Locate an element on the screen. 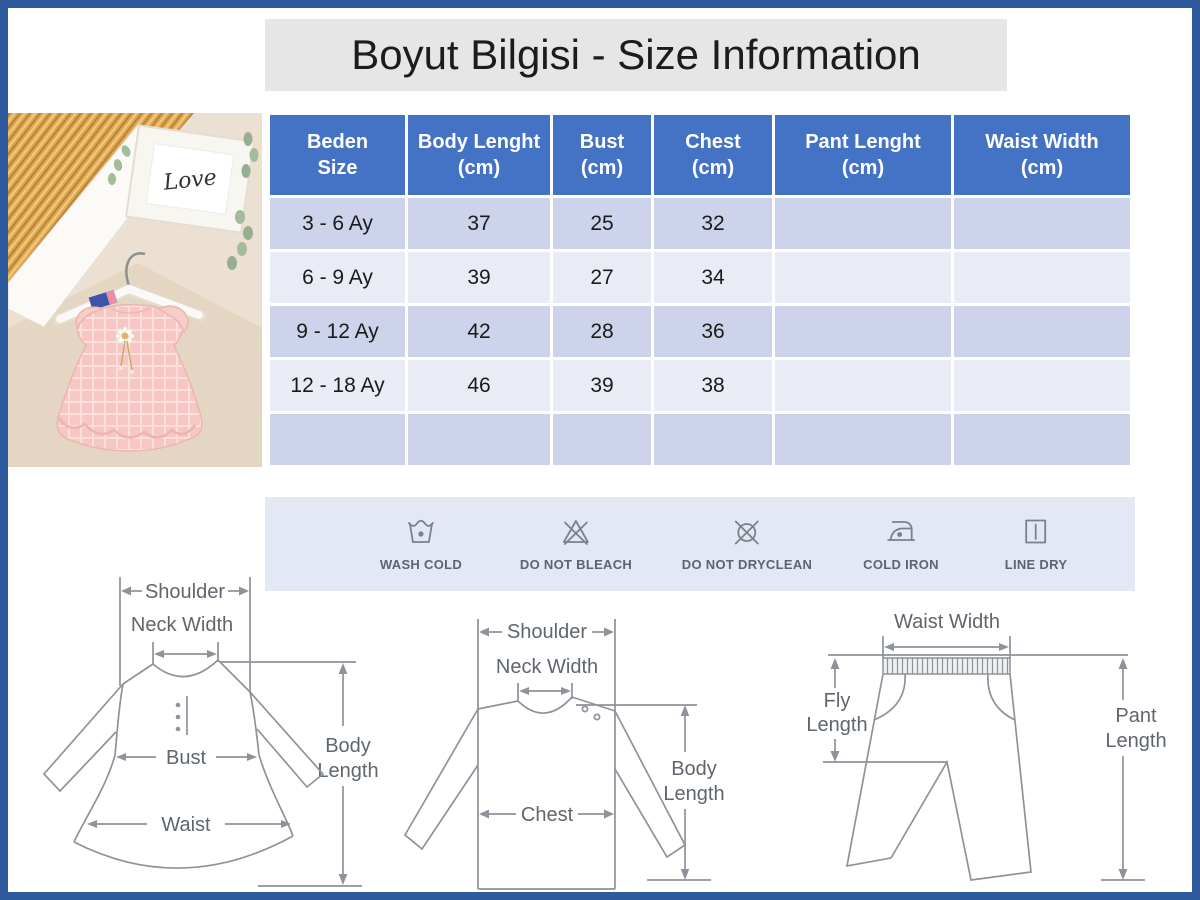  cell-bust is located at coordinates (602, 439).